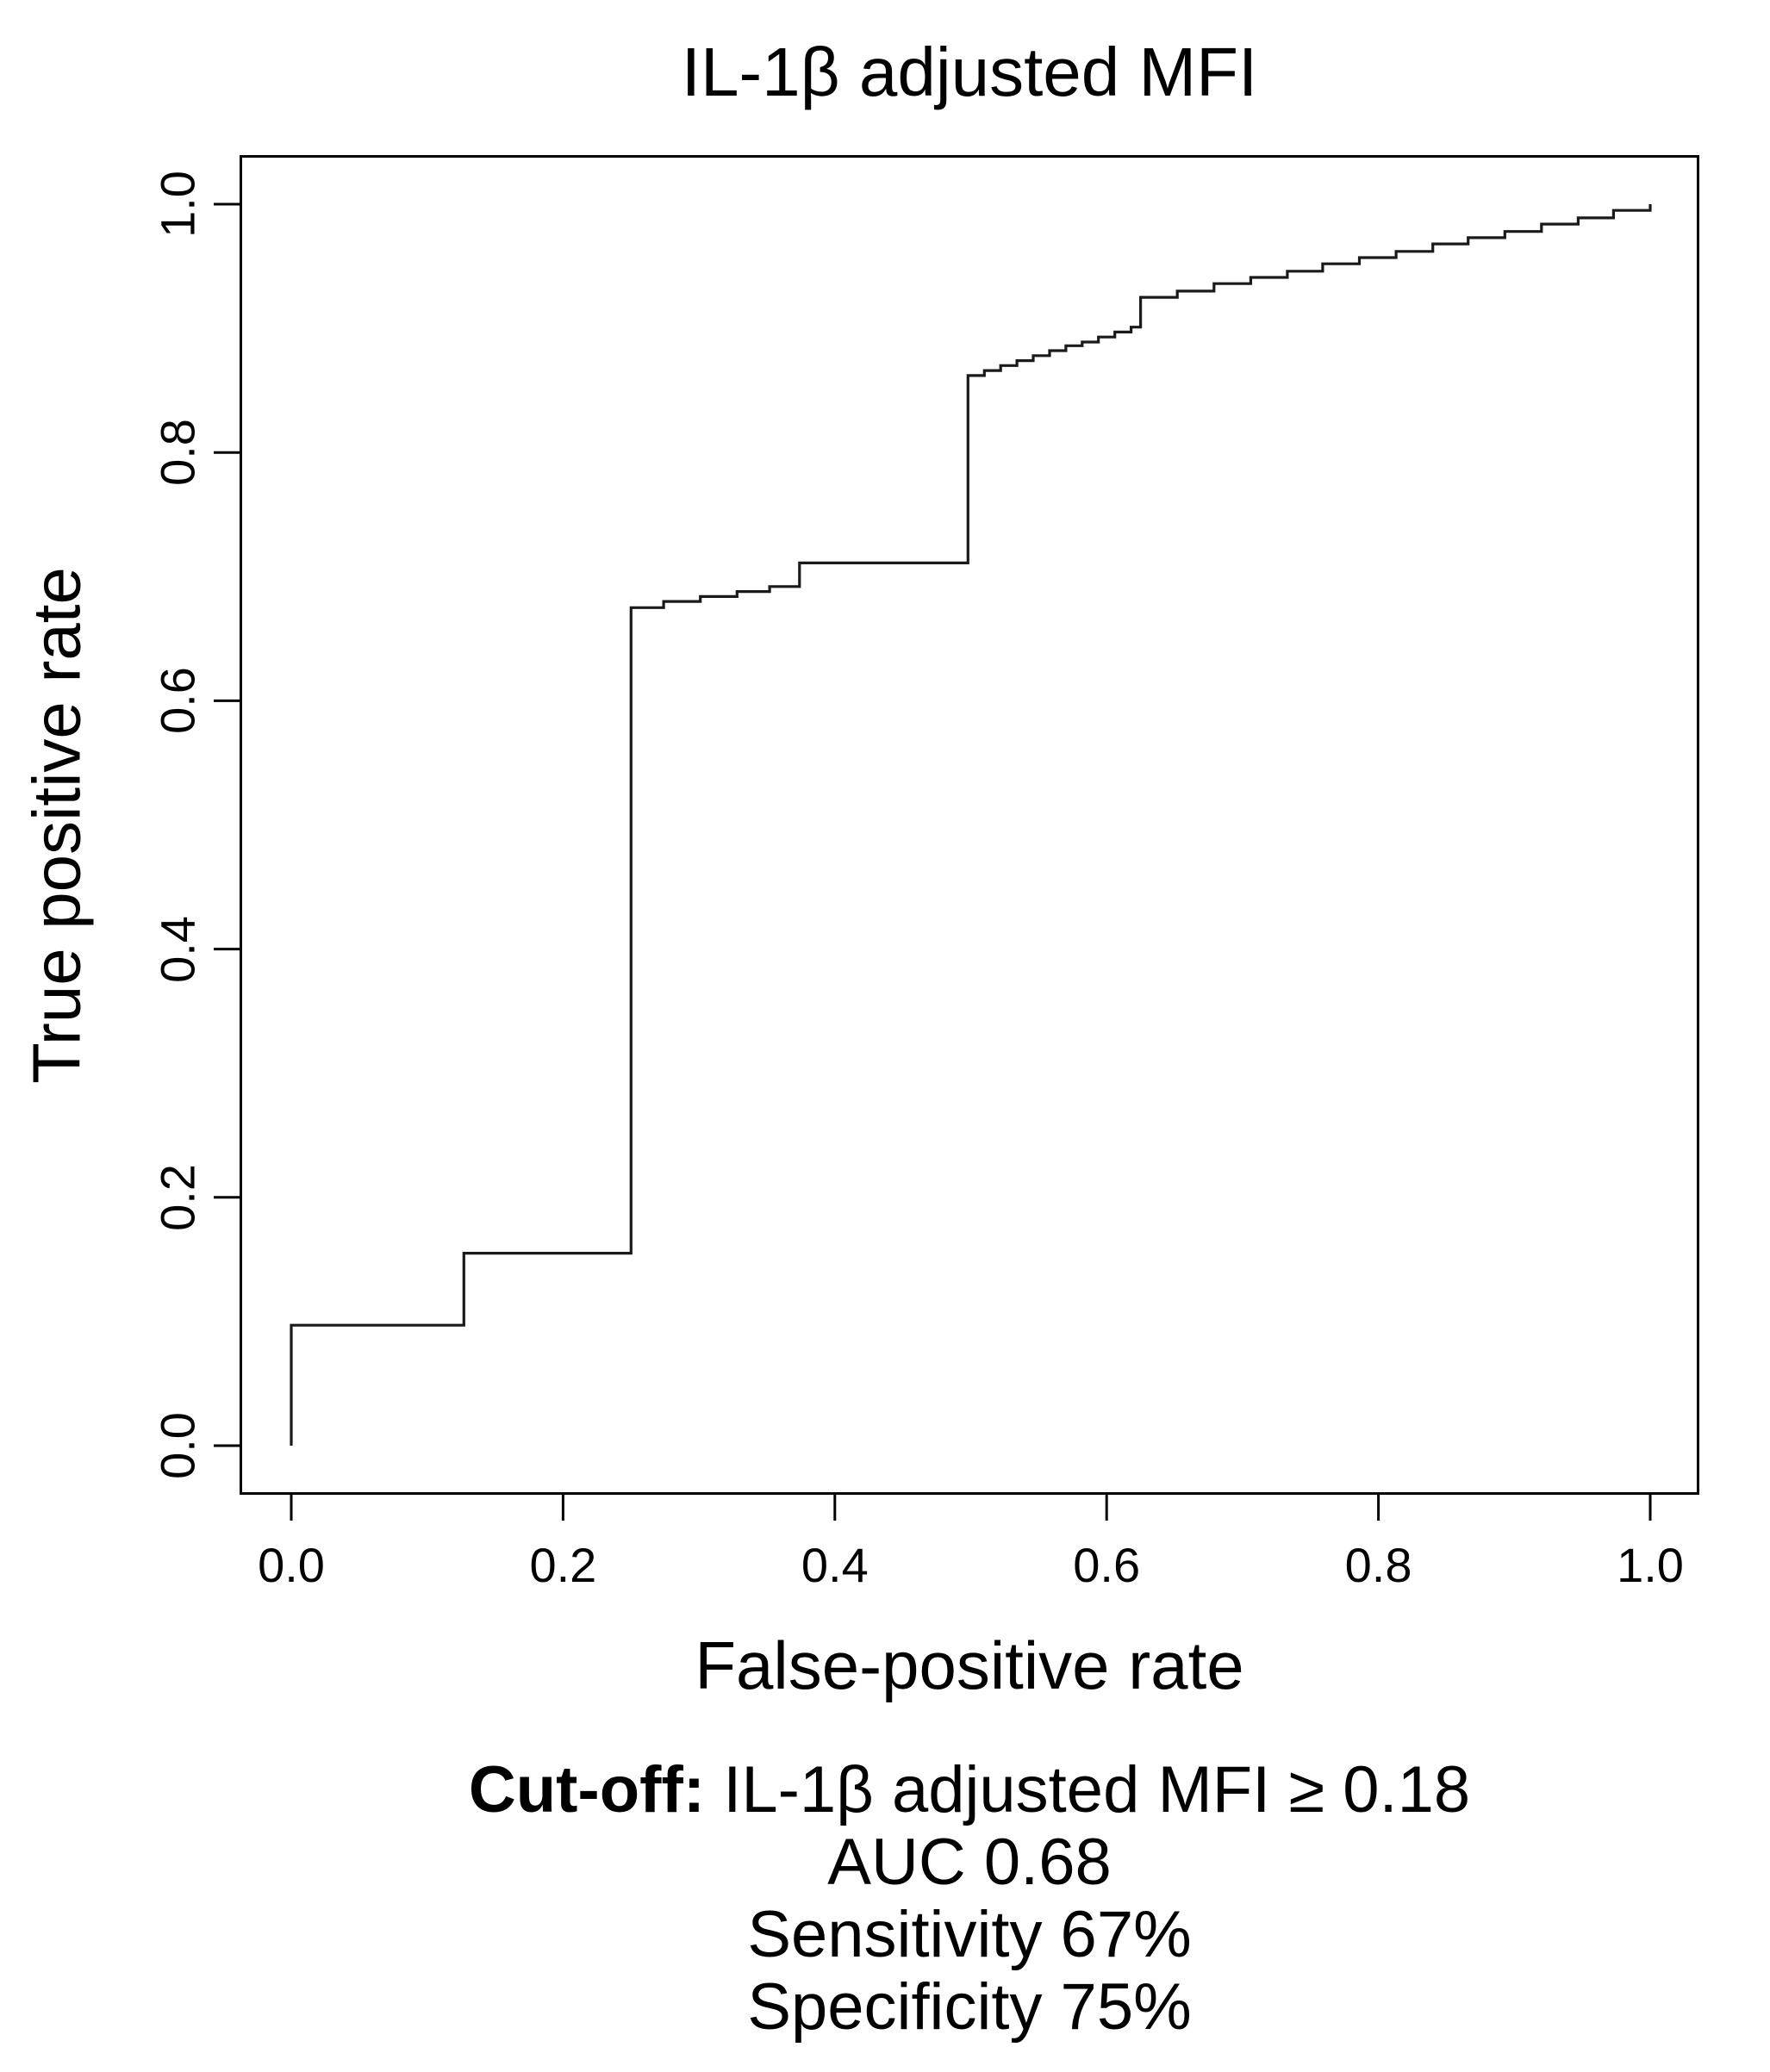 This screenshot has width=1770, height=2072. Describe the element at coordinates (970, 2007) in the screenshot. I see `annotation-specificity: Specificity 75%` at that location.